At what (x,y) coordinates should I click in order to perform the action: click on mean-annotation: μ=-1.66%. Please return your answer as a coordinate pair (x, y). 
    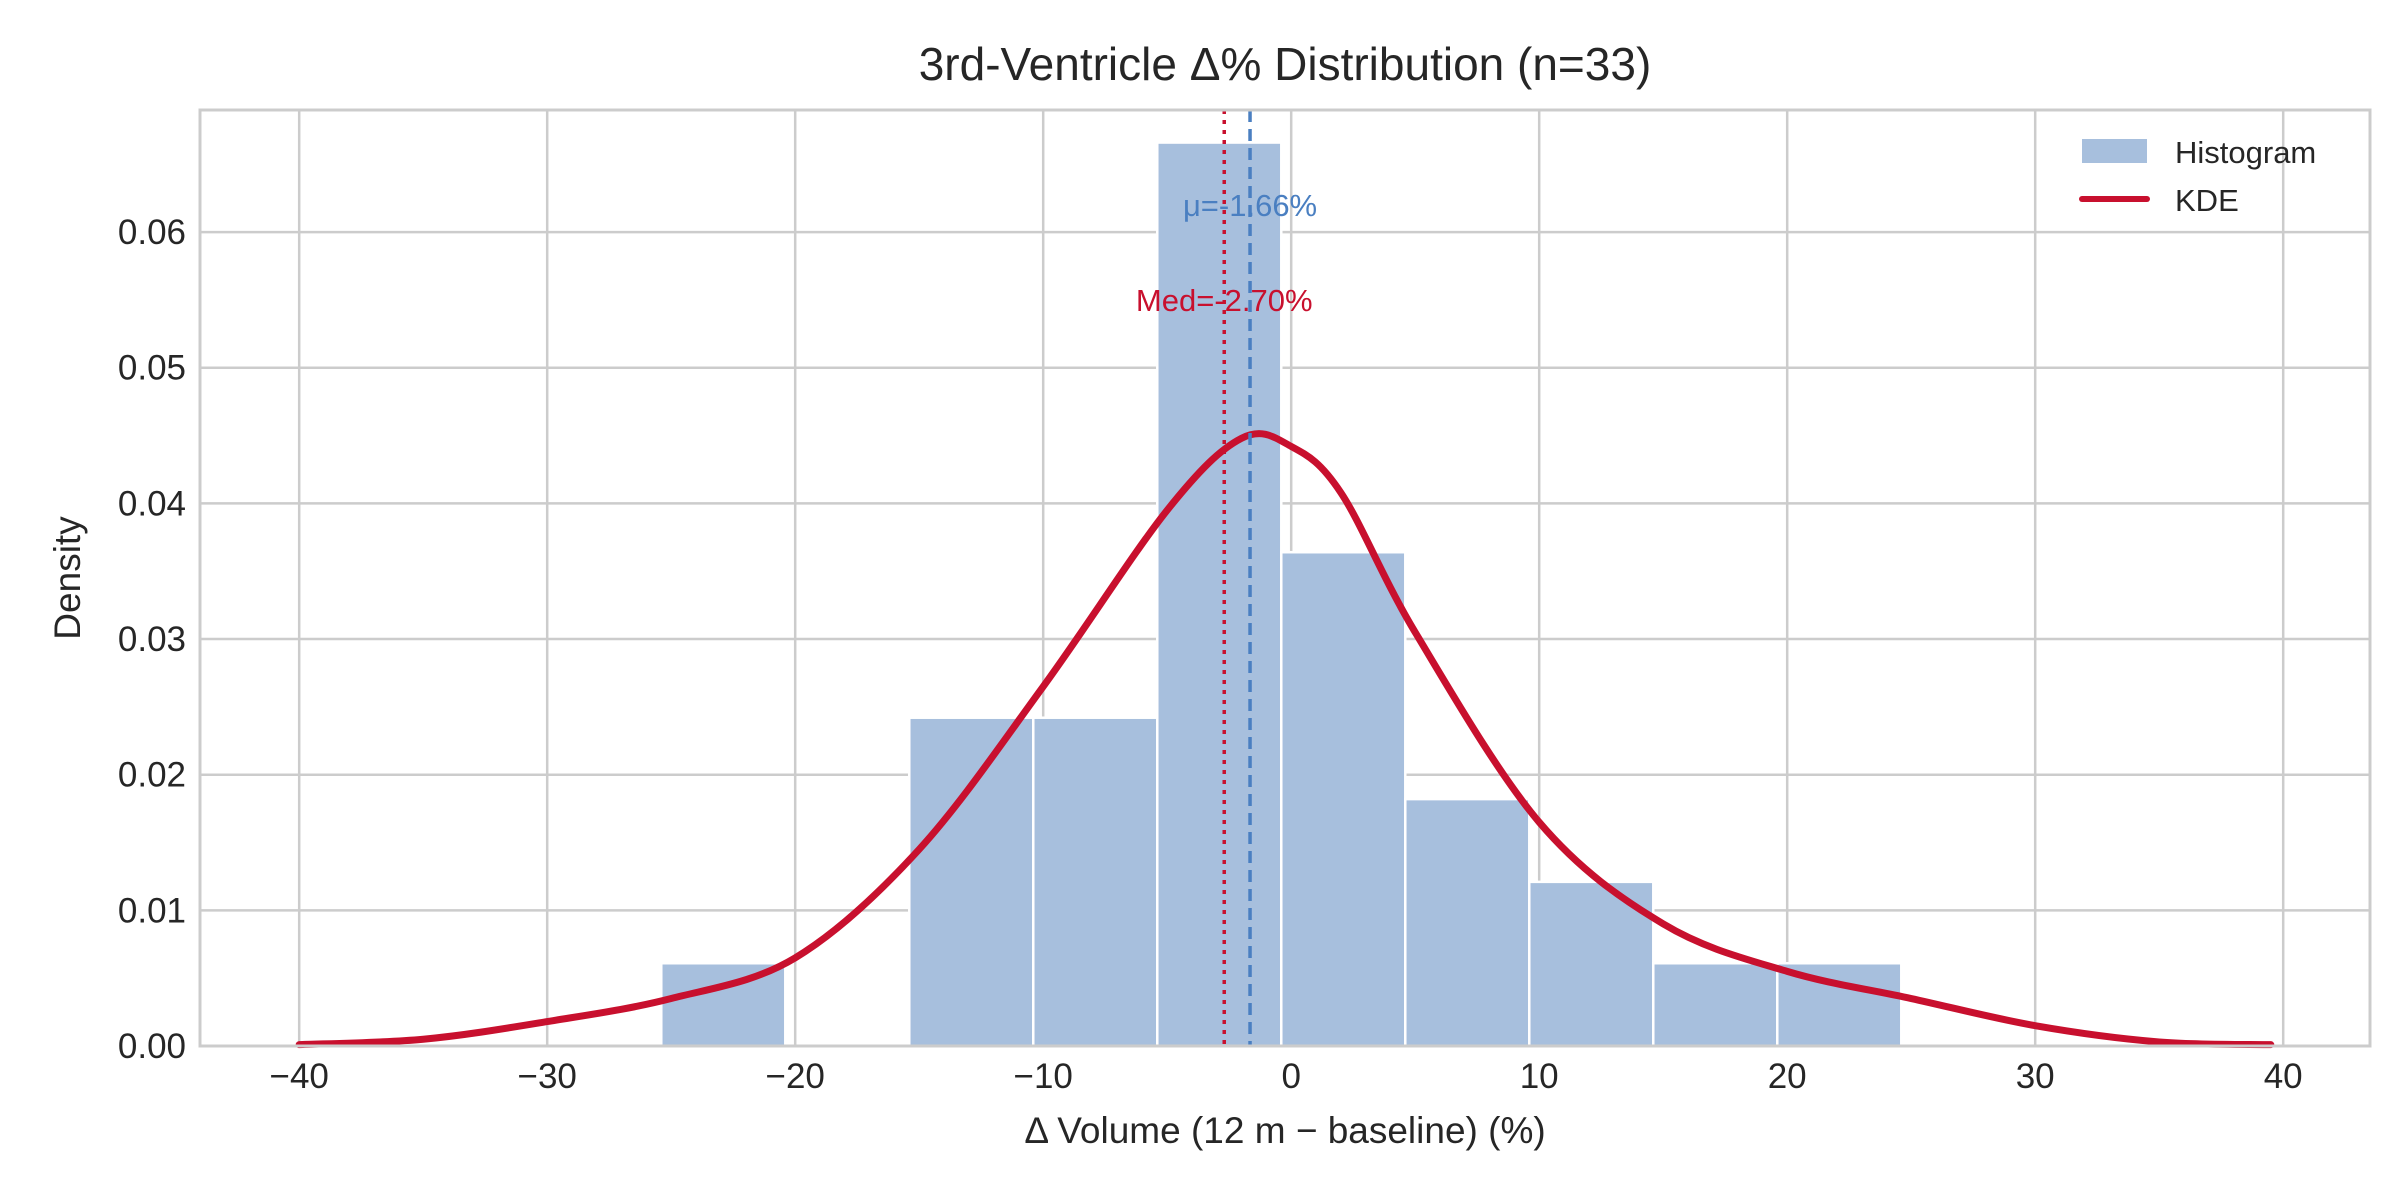
    Looking at the image, I should click on (1250, 205).